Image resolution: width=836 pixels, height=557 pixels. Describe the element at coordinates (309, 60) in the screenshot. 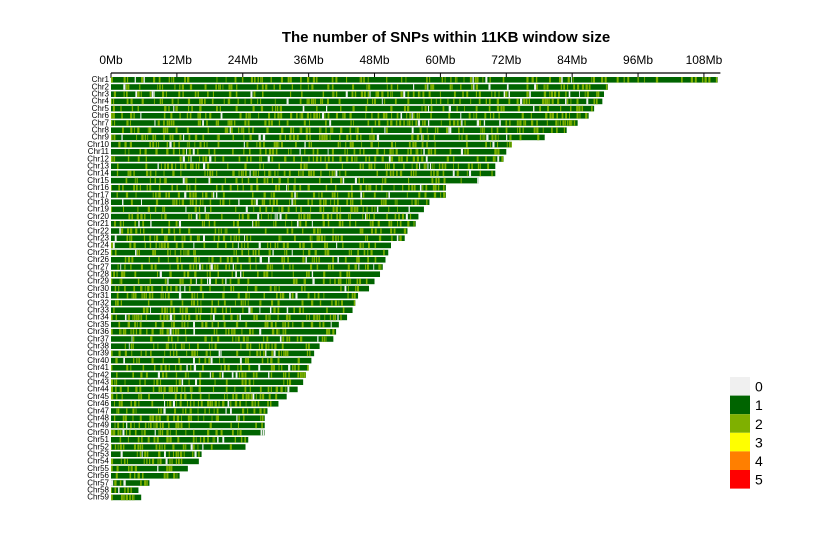

I see `x-tick-label: 36Mb` at that location.